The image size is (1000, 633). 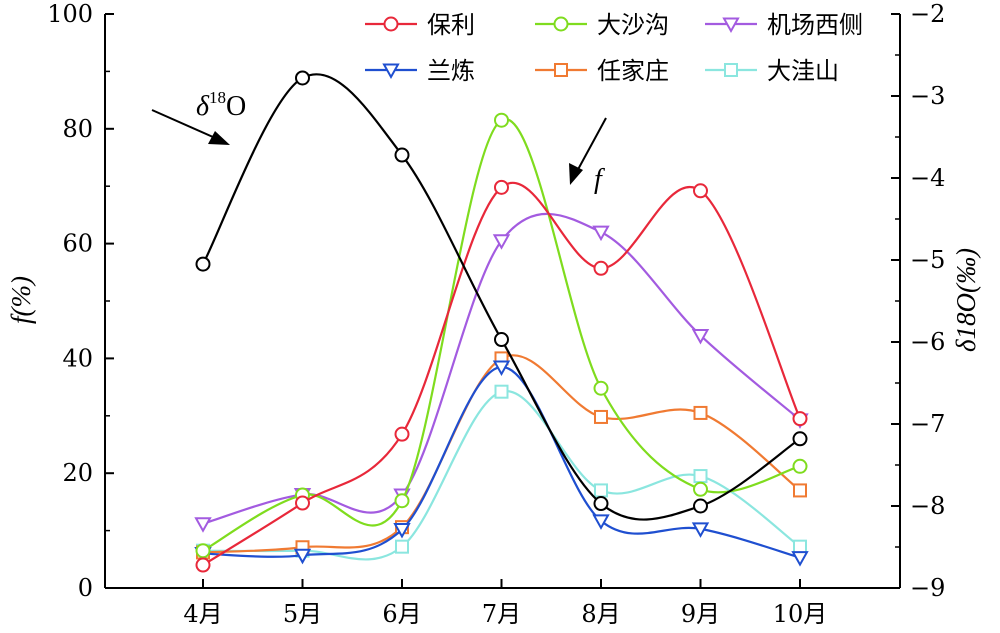 What do you see at coordinates (77, 129) in the screenshot?
I see `y-left-tick-label: 80` at bounding box center [77, 129].